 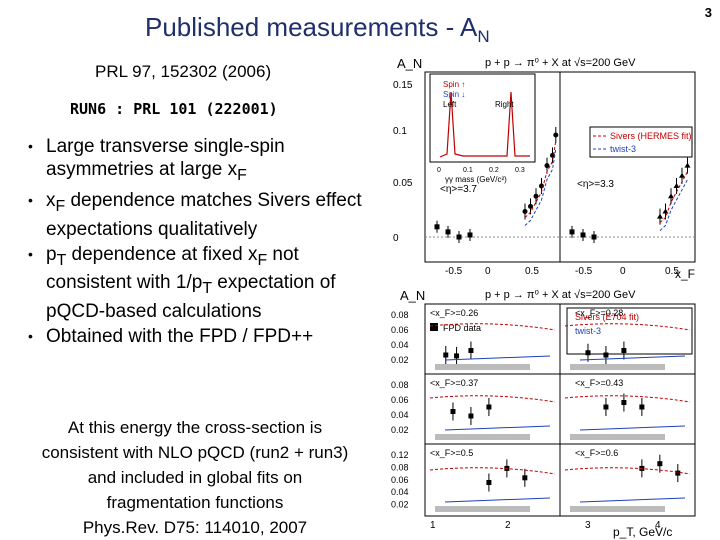 What do you see at coordinates (400, 455) in the screenshot?
I see `plot2-ytick-label: 0.12` at bounding box center [400, 455].